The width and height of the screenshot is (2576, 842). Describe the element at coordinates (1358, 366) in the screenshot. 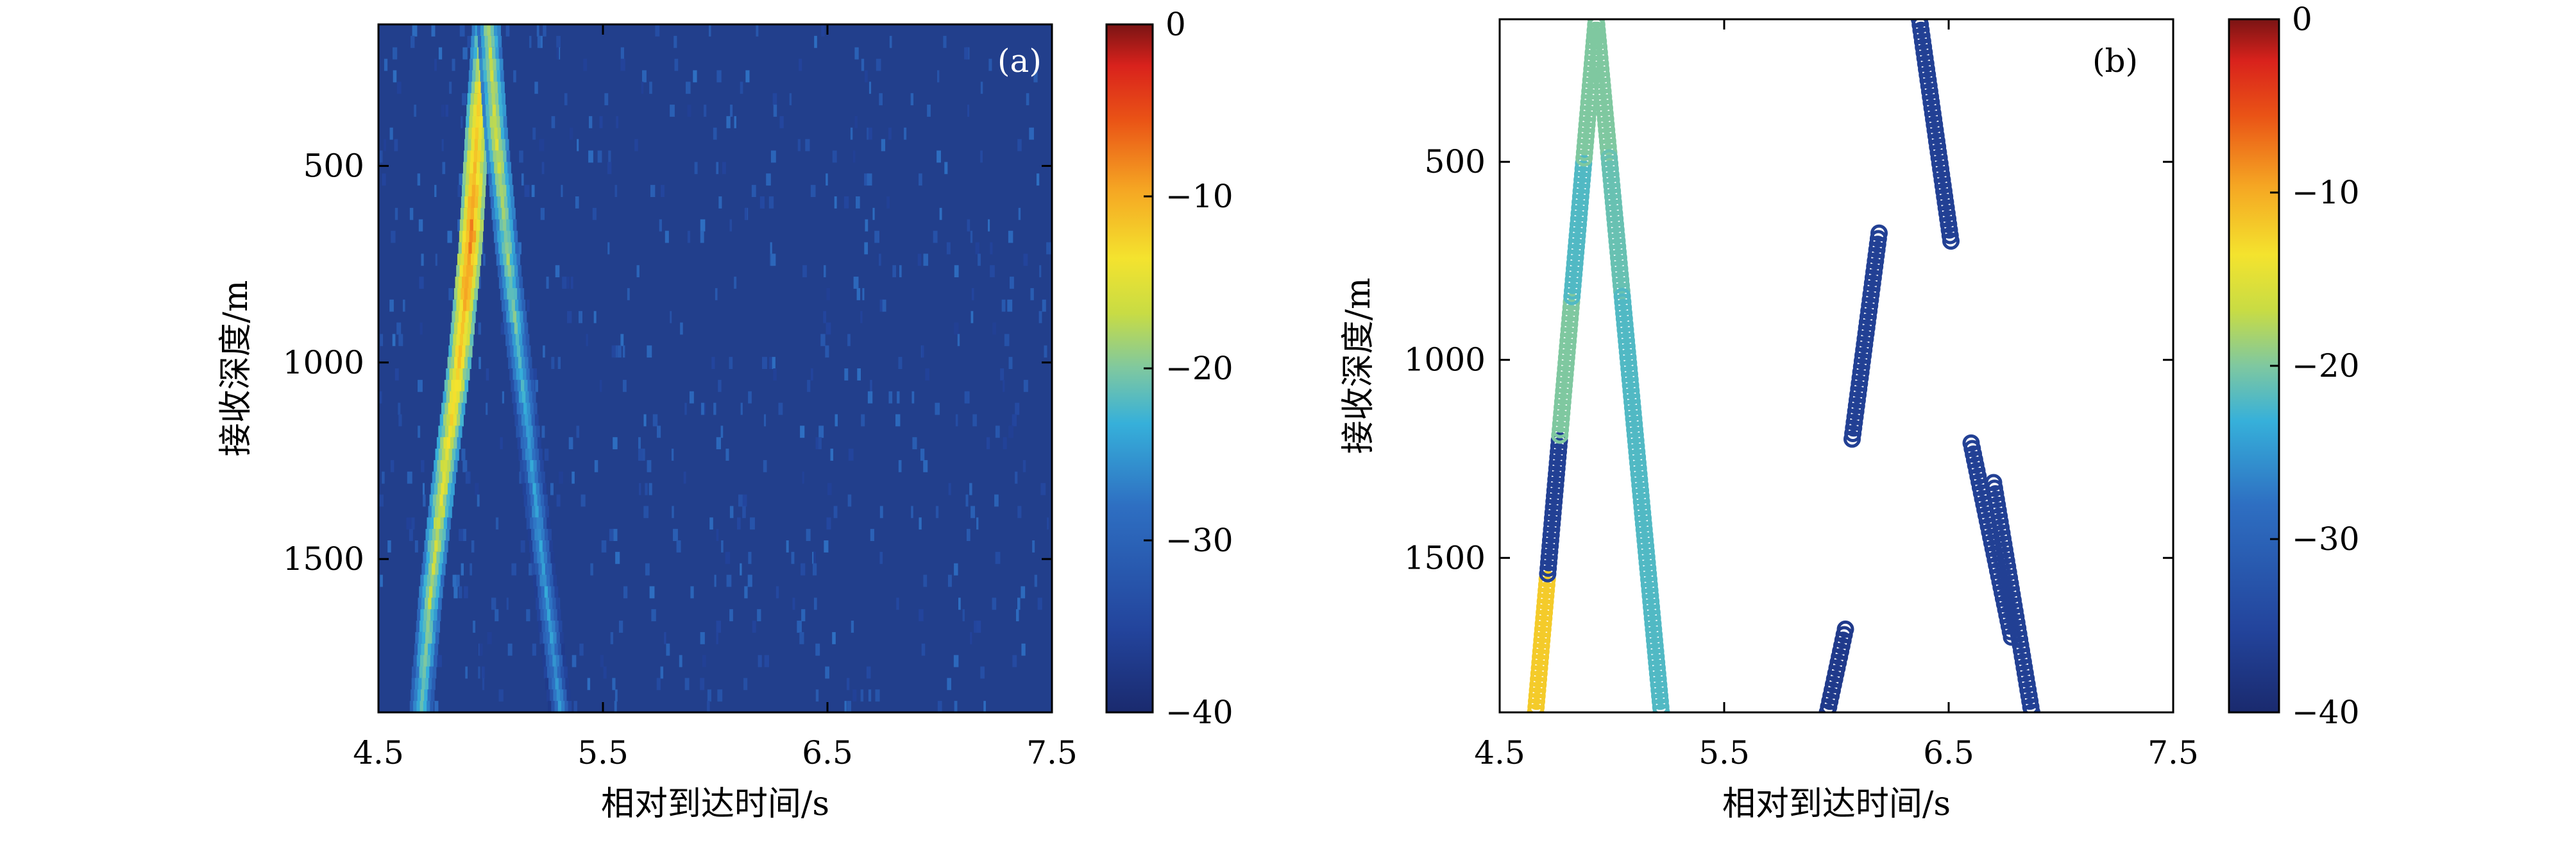

I see `ylabel-b: 接收深度/m` at that location.